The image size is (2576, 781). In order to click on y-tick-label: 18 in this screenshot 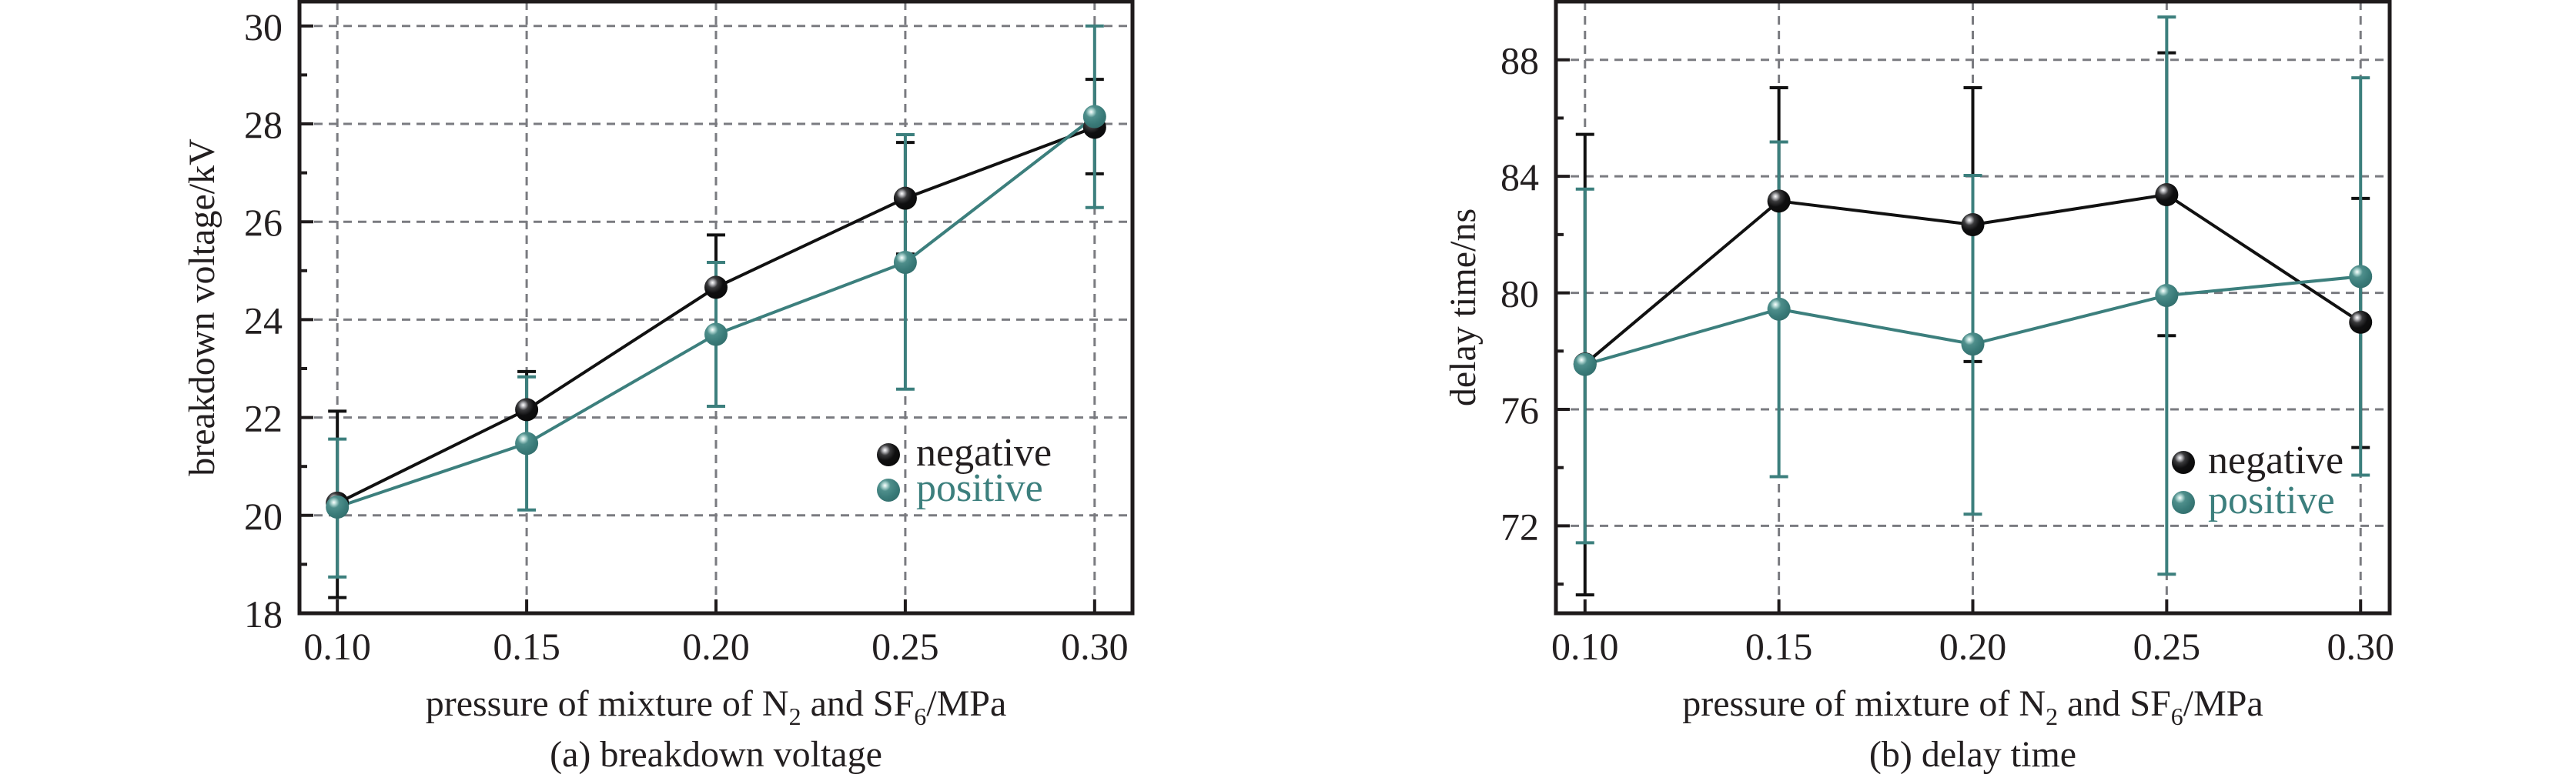, I will do `click(263, 614)`.